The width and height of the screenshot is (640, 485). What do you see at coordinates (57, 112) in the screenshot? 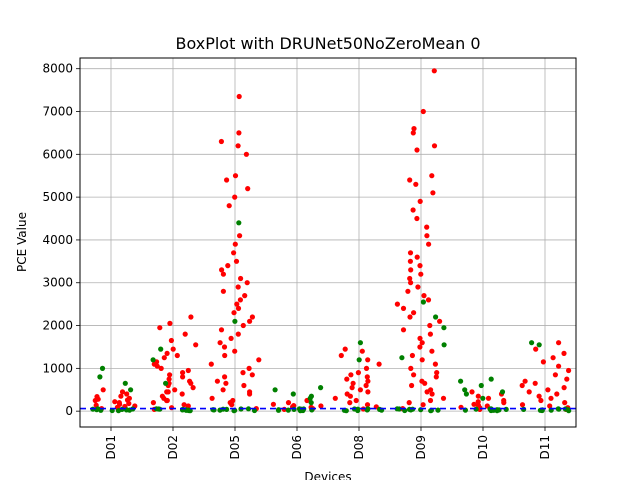
I see `y-tick-label: 7000` at bounding box center [57, 112].